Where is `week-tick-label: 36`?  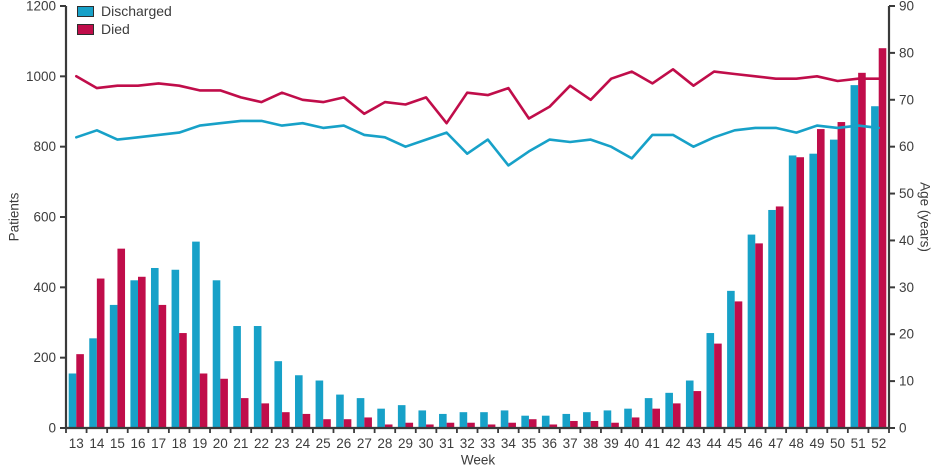
week-tick-label: 36 is located at coordinates (549, 443).